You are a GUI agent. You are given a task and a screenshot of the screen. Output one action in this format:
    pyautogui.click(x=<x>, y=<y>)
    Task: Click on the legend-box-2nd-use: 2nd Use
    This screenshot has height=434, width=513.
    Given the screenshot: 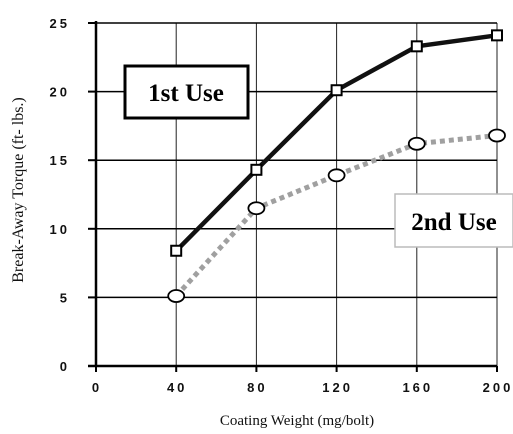 What is the action you would take?
    pyautogui.click(x=453, y=220)
    